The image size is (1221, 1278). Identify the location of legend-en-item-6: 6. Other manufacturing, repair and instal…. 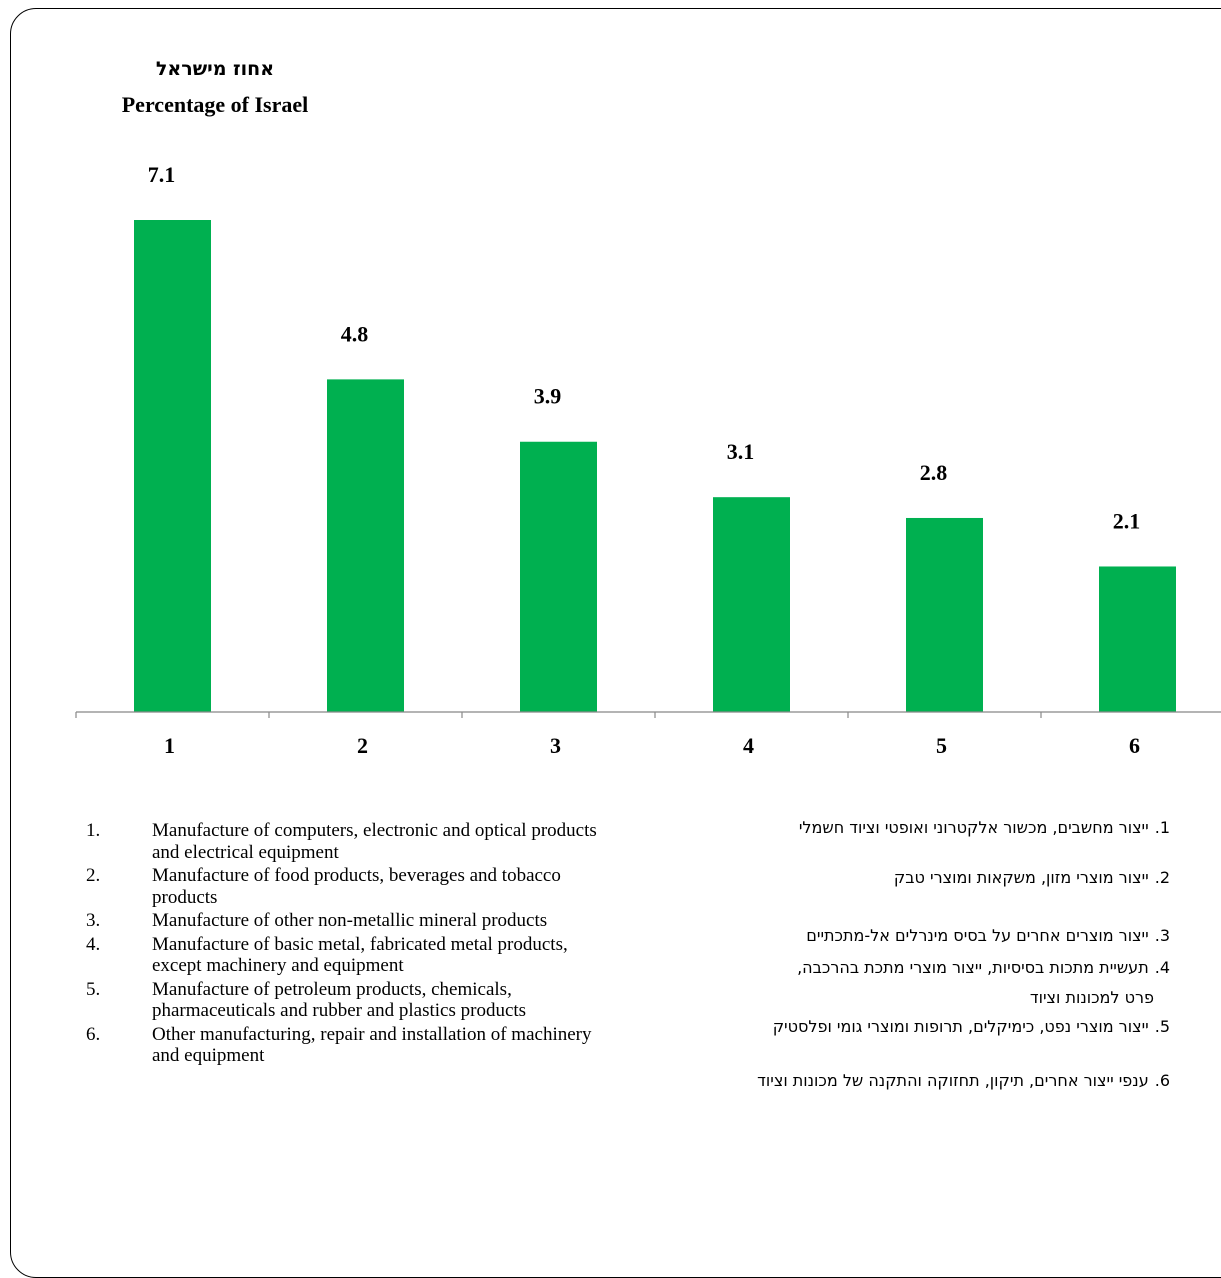
(351, 1045).